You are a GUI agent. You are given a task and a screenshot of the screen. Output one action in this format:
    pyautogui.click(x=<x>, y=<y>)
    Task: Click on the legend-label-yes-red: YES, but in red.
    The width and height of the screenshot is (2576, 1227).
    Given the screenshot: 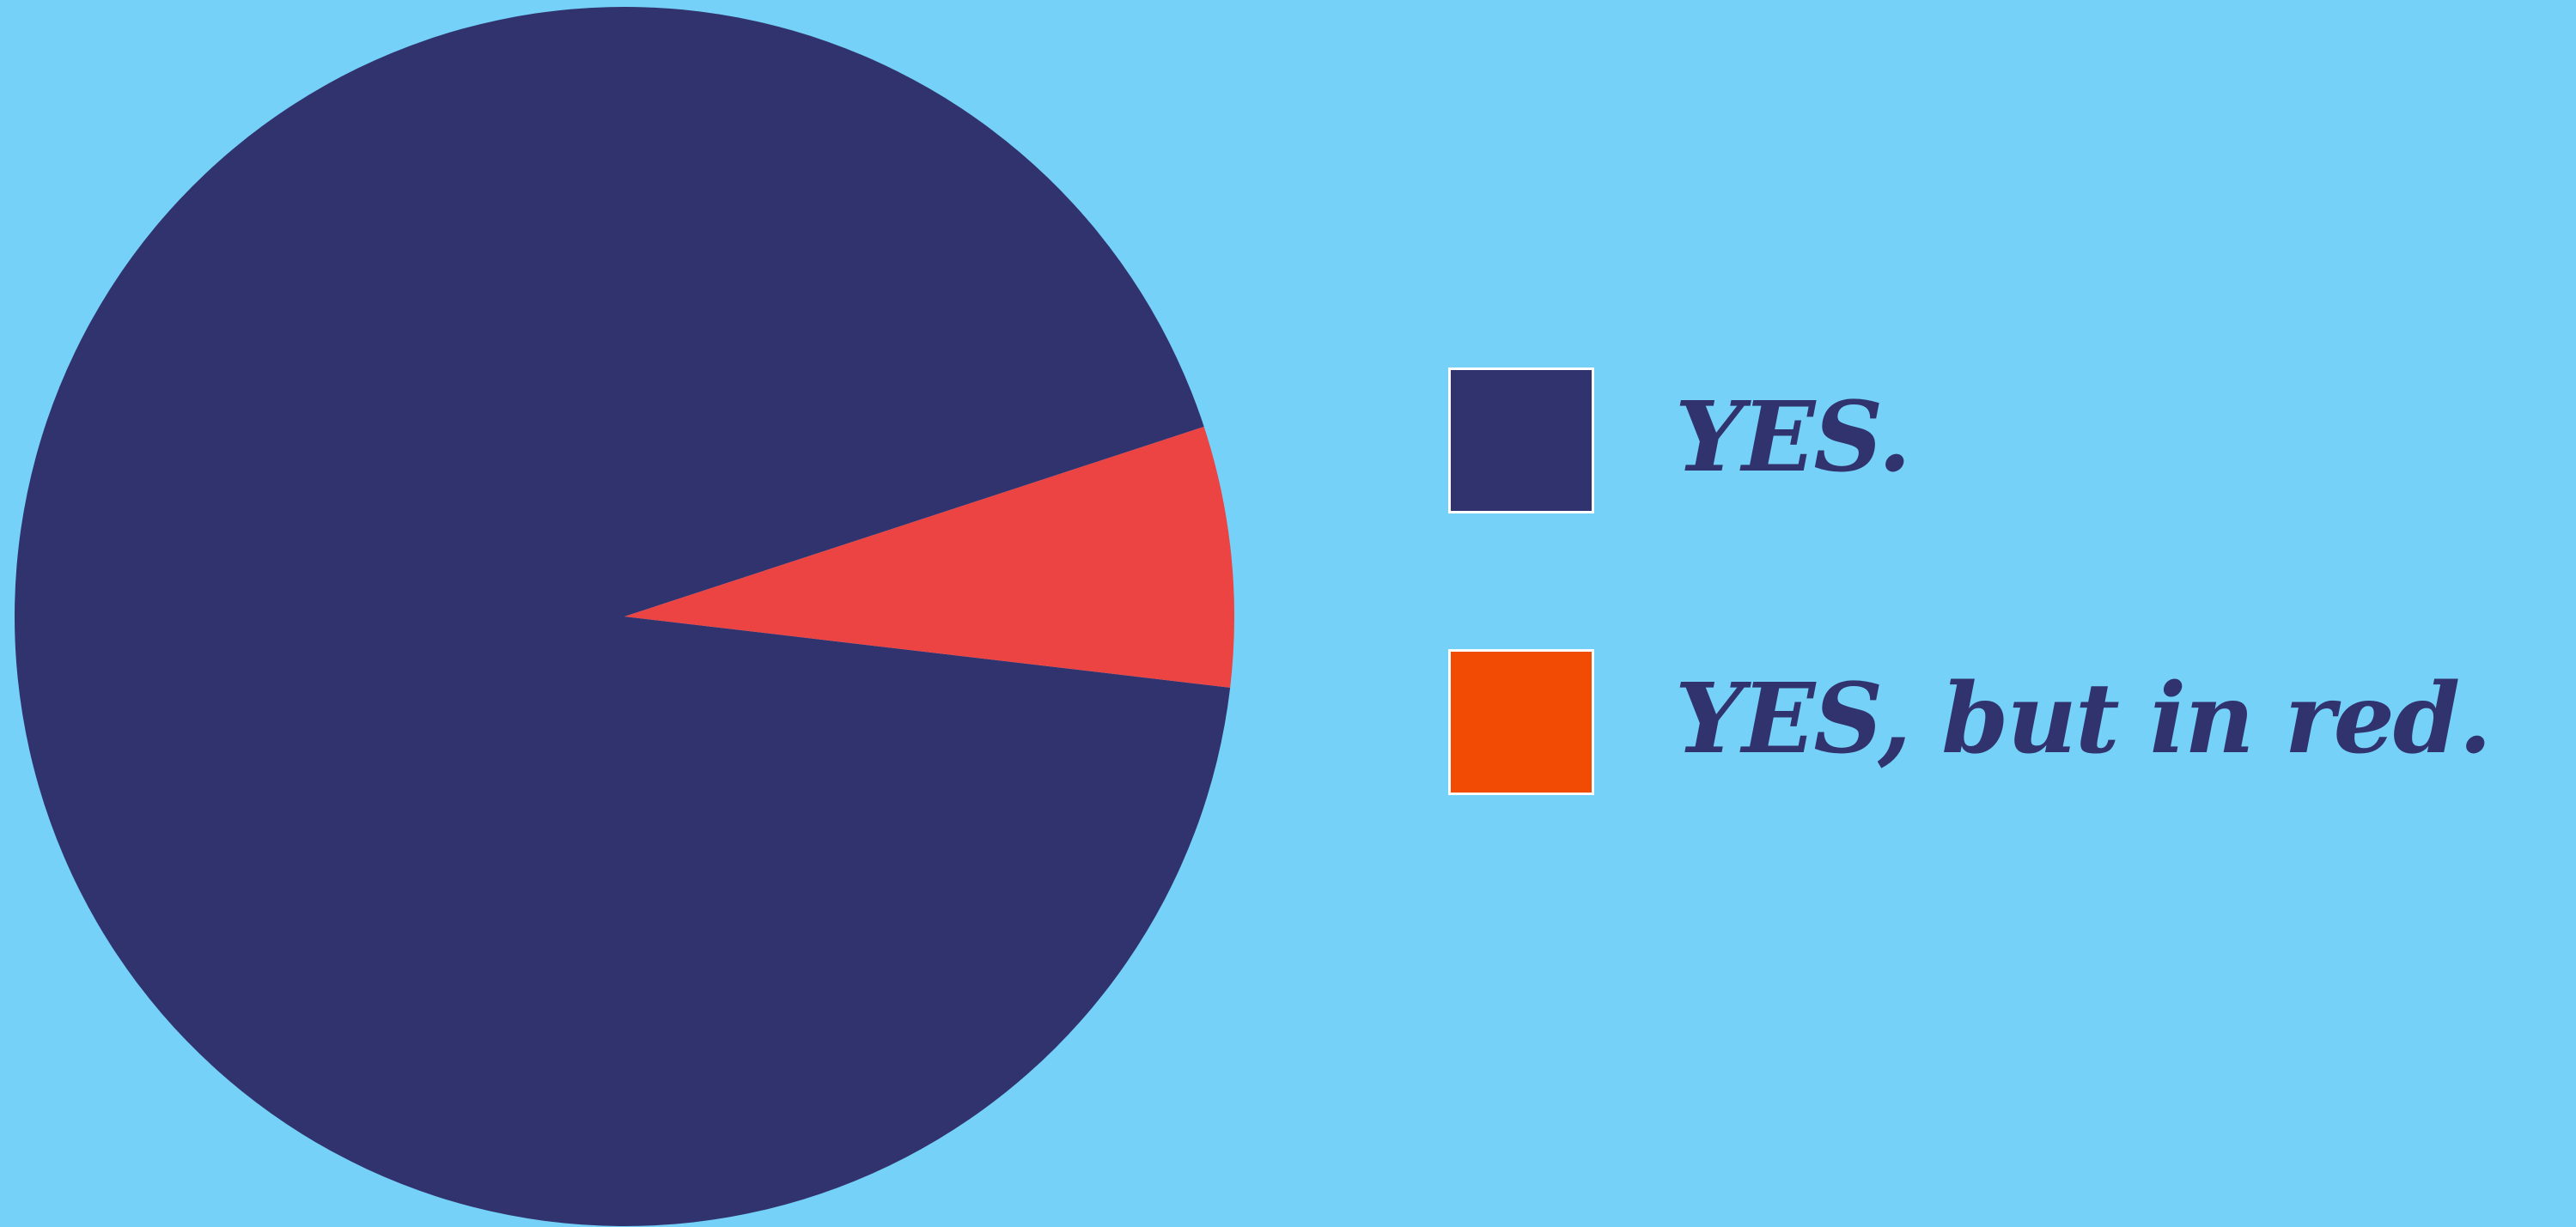 What is the action you would take?
    pyautogui.click(x=2083, y=719)
    